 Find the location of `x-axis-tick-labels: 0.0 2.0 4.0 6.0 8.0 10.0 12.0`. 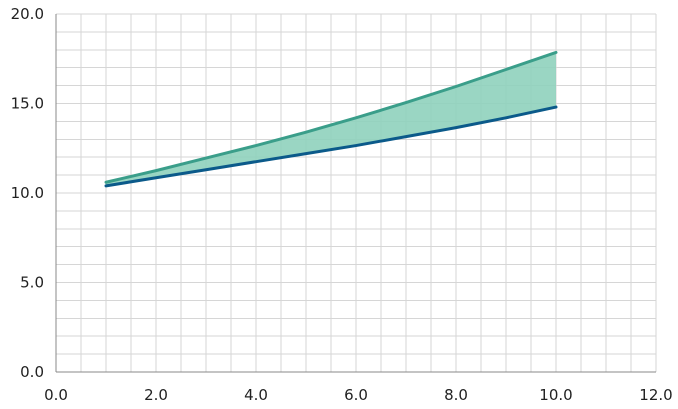

x-axis-tick-labels: 0.0 2.0 4.0 6.0 8.0 10.0 12.0 is located at coordinates (358, 395).